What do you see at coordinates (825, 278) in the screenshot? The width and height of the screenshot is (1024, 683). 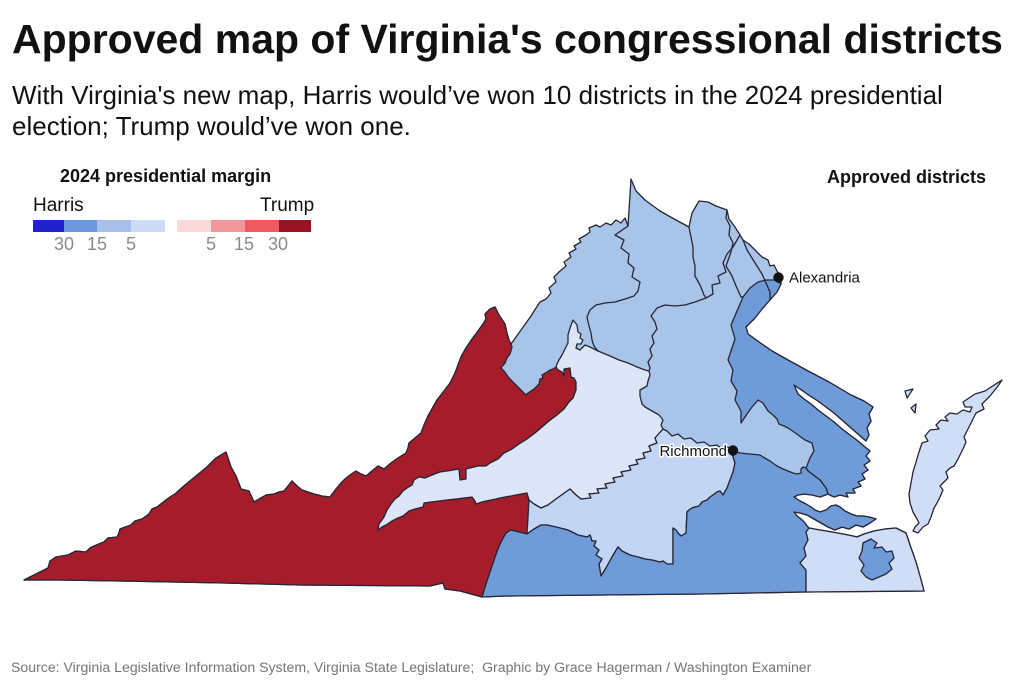 I see `svg-text: Alexandria` at bounding box center [825, 278].